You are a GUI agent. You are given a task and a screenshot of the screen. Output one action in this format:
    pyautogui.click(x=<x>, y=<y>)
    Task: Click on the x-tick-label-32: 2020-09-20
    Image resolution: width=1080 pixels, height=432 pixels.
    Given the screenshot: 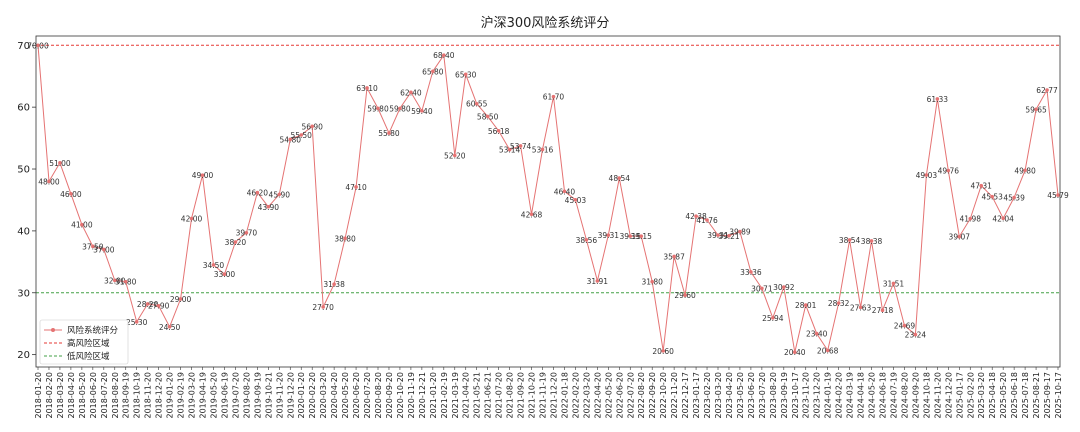 What is the action you would take?
    pyautogui.click(x=389, y=395)
    